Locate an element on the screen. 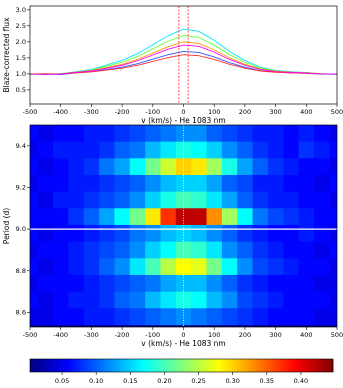 The width and height of the screenshot is (343, 388). x-tick-label: -200 is located at coordinates (122, 335).